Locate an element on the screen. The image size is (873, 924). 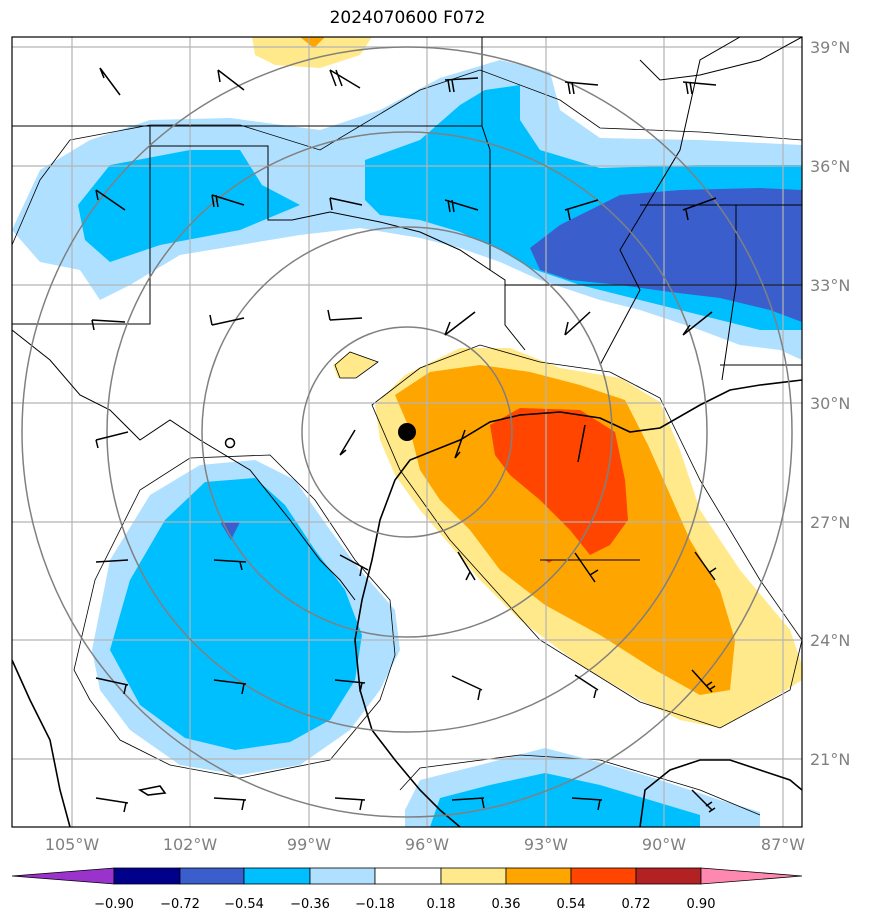
neg-anomaly-north-dark is located at coordinates (666, 255).